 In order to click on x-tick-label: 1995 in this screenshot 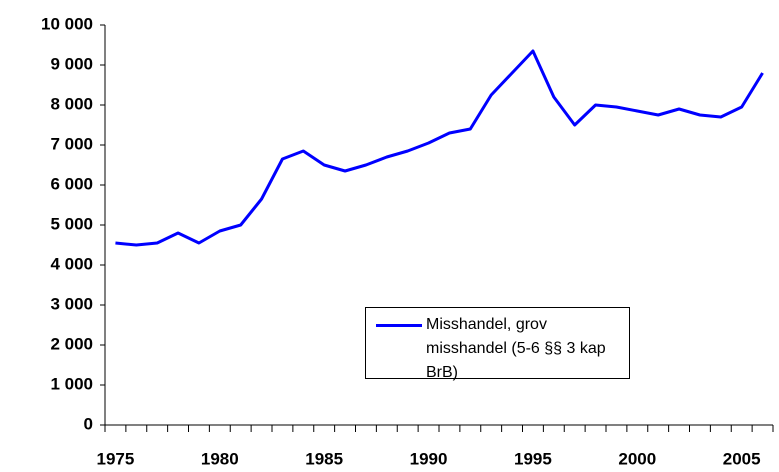, I will do `click(533, 458)`.